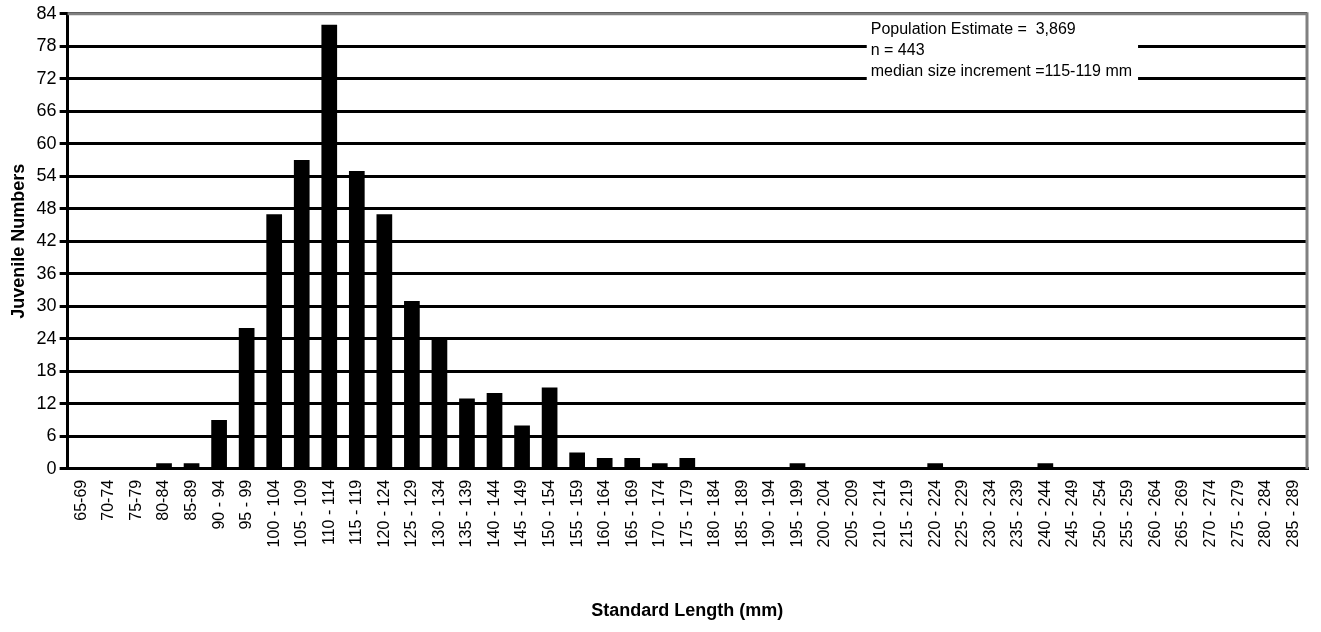 The image size is (1321, 632). I want to click on x-tick-label: 135 - 139, so click(466, 513).